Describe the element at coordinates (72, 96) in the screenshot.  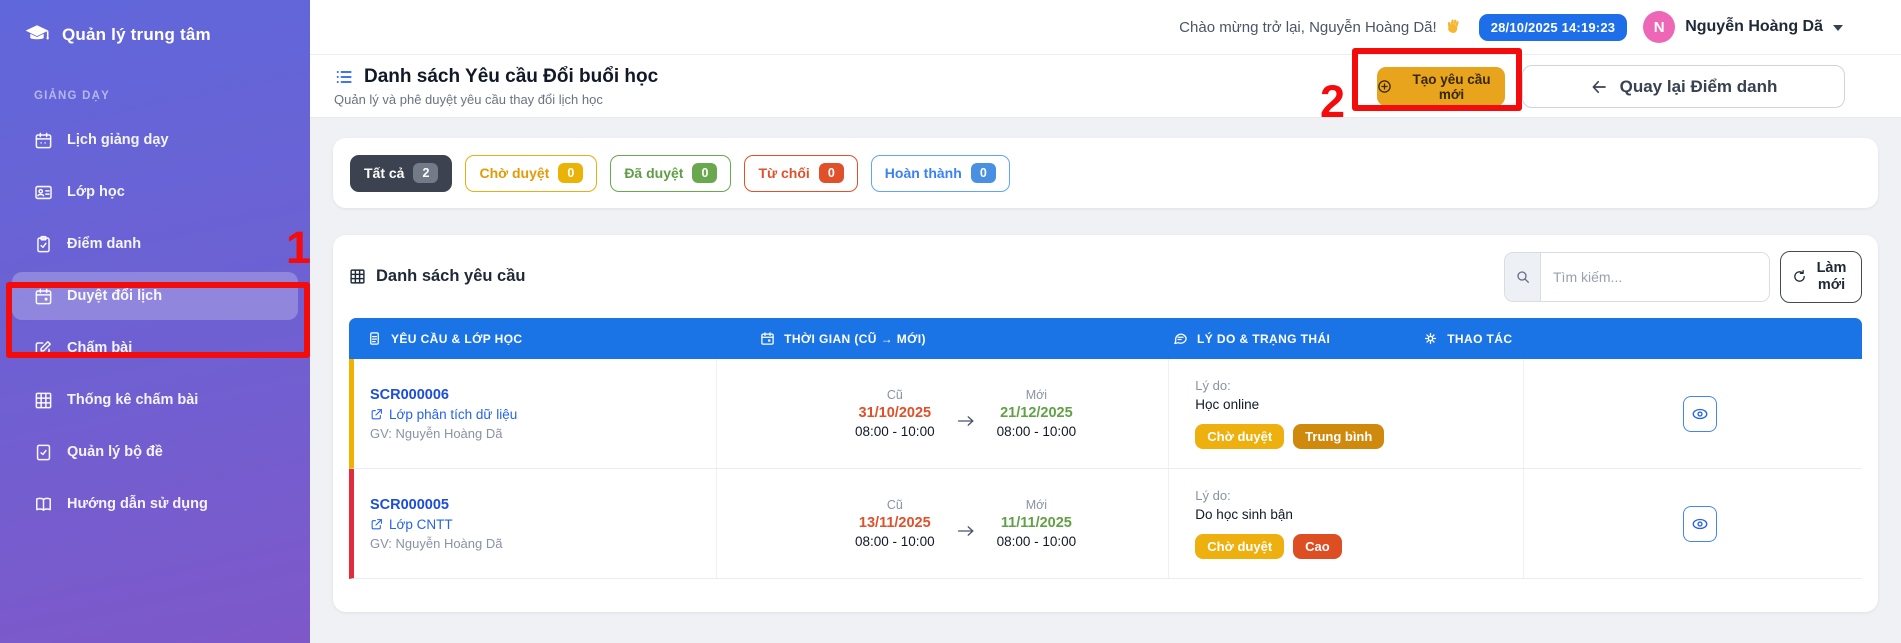
I see `sidebar-section-label: GIẢNG DẠY` at that location.